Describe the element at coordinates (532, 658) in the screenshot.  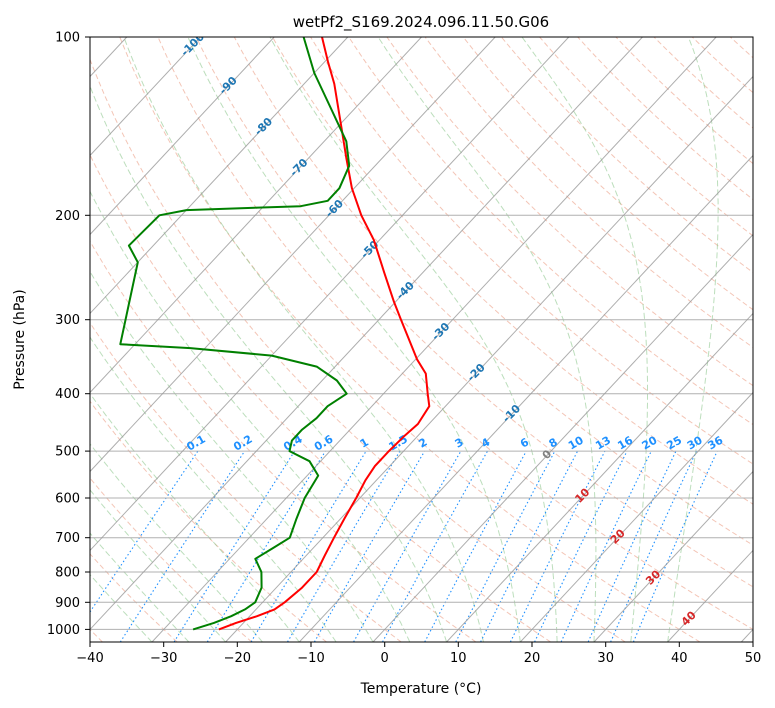
I see `x-tick-label: 20` at that location.